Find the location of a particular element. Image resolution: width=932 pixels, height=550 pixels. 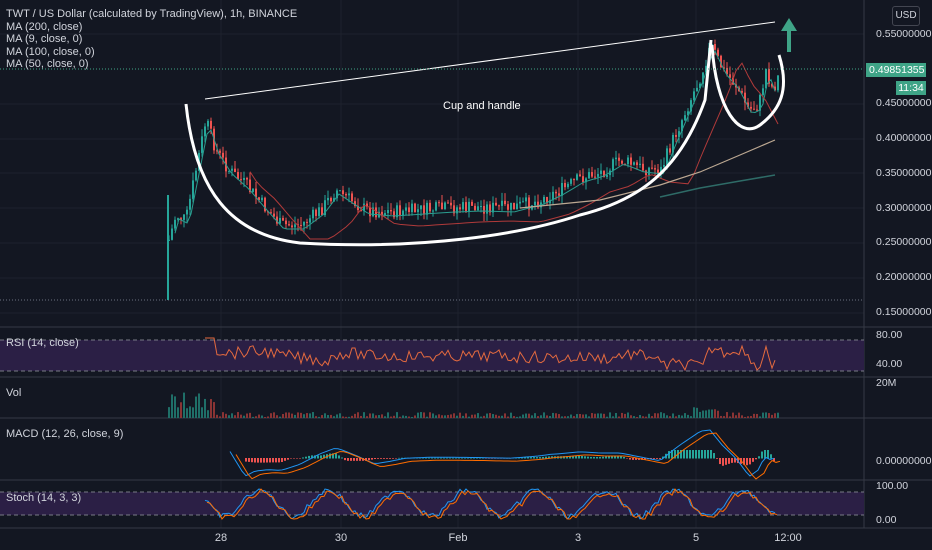

ma9-legend: MA (9, close, 0) is located at coordinates (44, 39).